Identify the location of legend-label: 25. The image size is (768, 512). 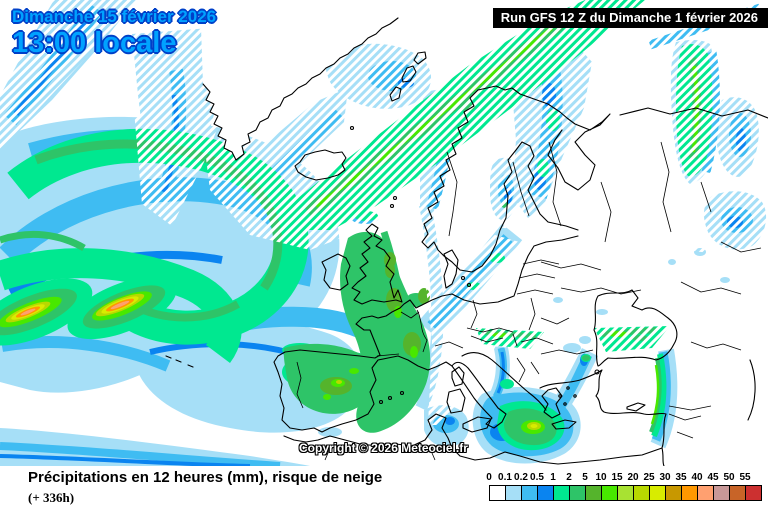
(649, 477).